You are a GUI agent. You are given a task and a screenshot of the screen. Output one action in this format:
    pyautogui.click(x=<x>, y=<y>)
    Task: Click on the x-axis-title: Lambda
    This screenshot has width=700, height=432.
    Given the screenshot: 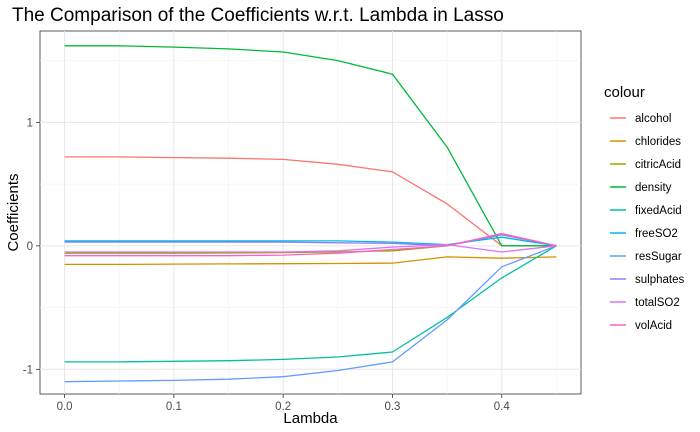 What is the action you would take?
    pyautogui.click(x=310, y=418)
    